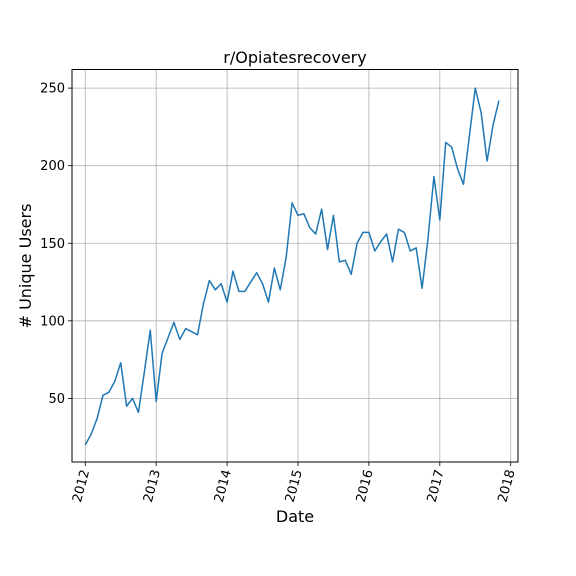 The width and height of the screenshot is (576, 576). I want to click on y-tick-label: 150, so click(52, 244).